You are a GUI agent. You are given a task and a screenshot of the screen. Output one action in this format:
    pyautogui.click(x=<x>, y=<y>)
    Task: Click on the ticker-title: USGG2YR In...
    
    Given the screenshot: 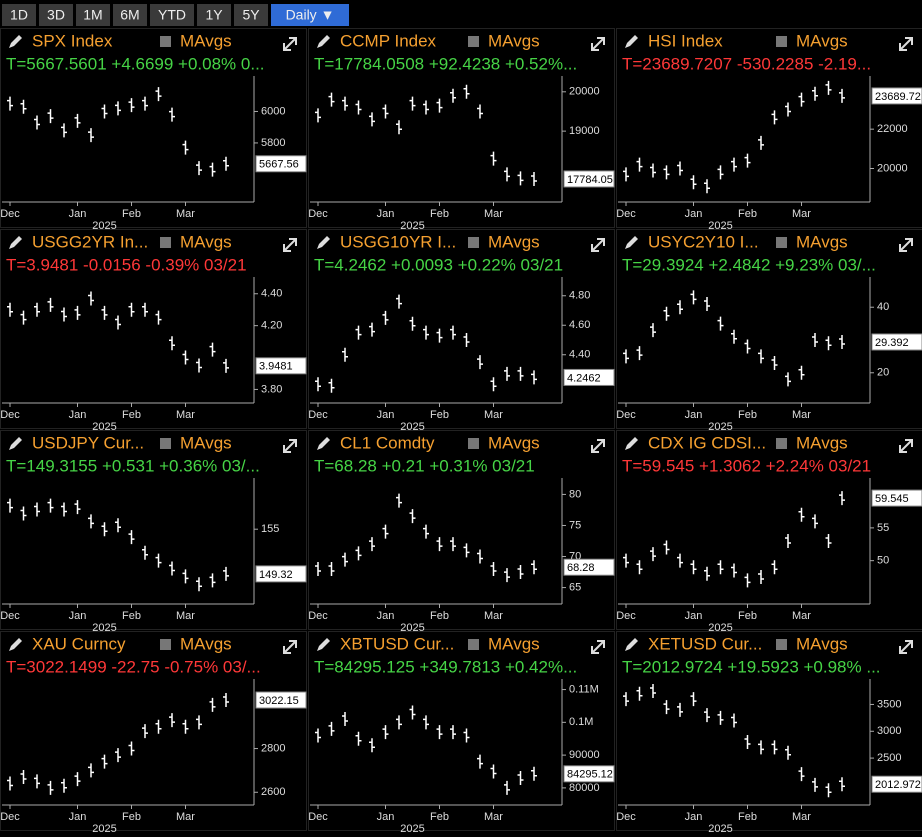 What is the action you would take?
    pyautogui.click(x=90, y=241)
    